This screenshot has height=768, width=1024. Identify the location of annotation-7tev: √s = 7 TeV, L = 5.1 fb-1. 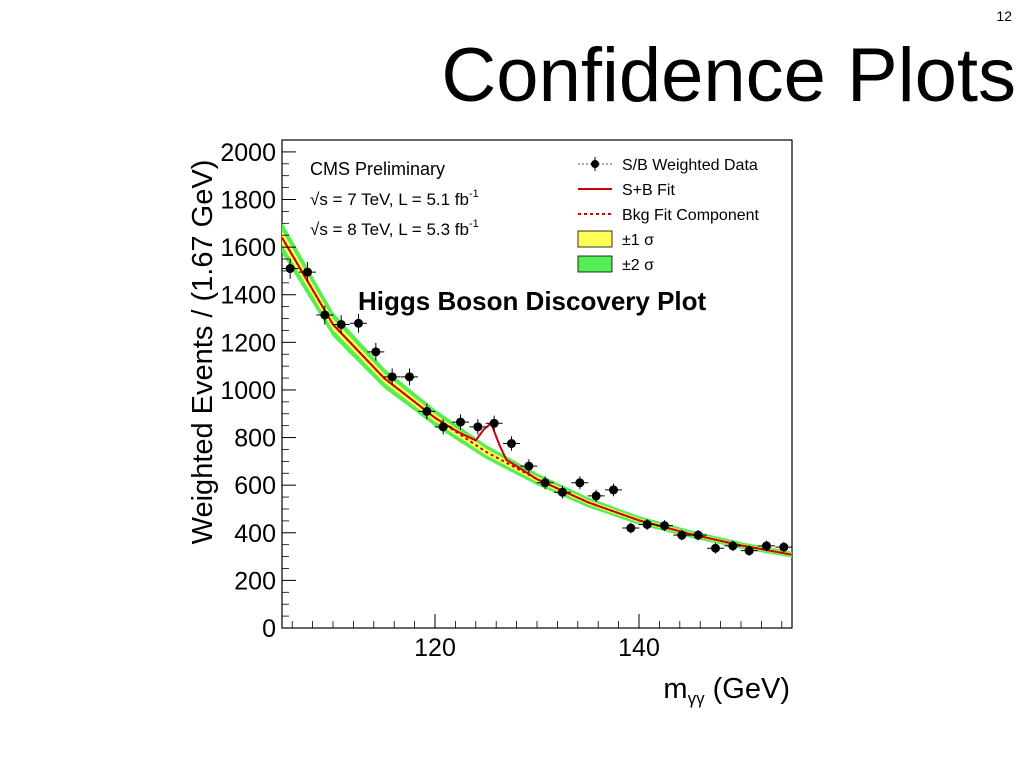
(394, 198).